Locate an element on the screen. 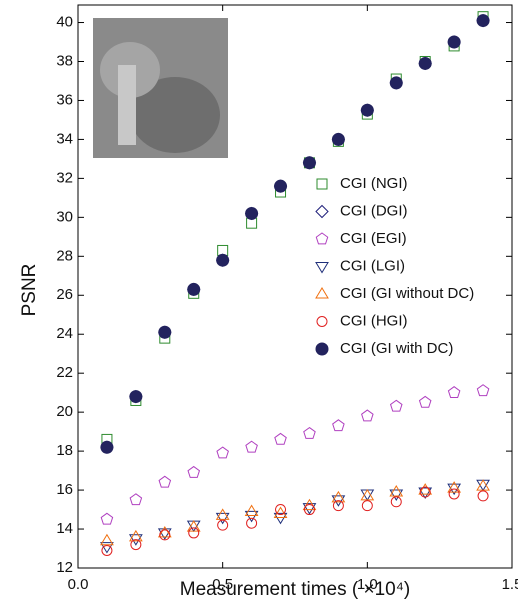 The width and height of the screenshot is (518, 608). y-tick-label: 16 is located at coordinates (64, 489).